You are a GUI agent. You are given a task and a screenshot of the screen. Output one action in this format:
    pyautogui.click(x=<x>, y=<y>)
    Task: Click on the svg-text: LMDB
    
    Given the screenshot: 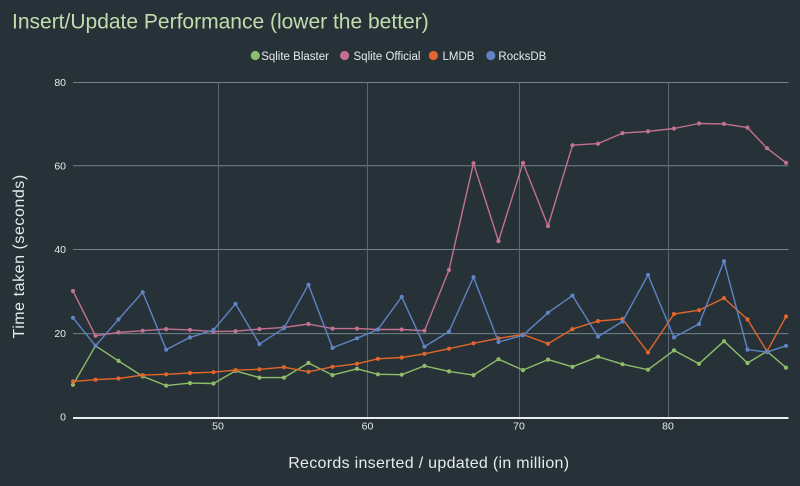 What is the action you would take?
    pyautogui.click(x=459, y=57)
    